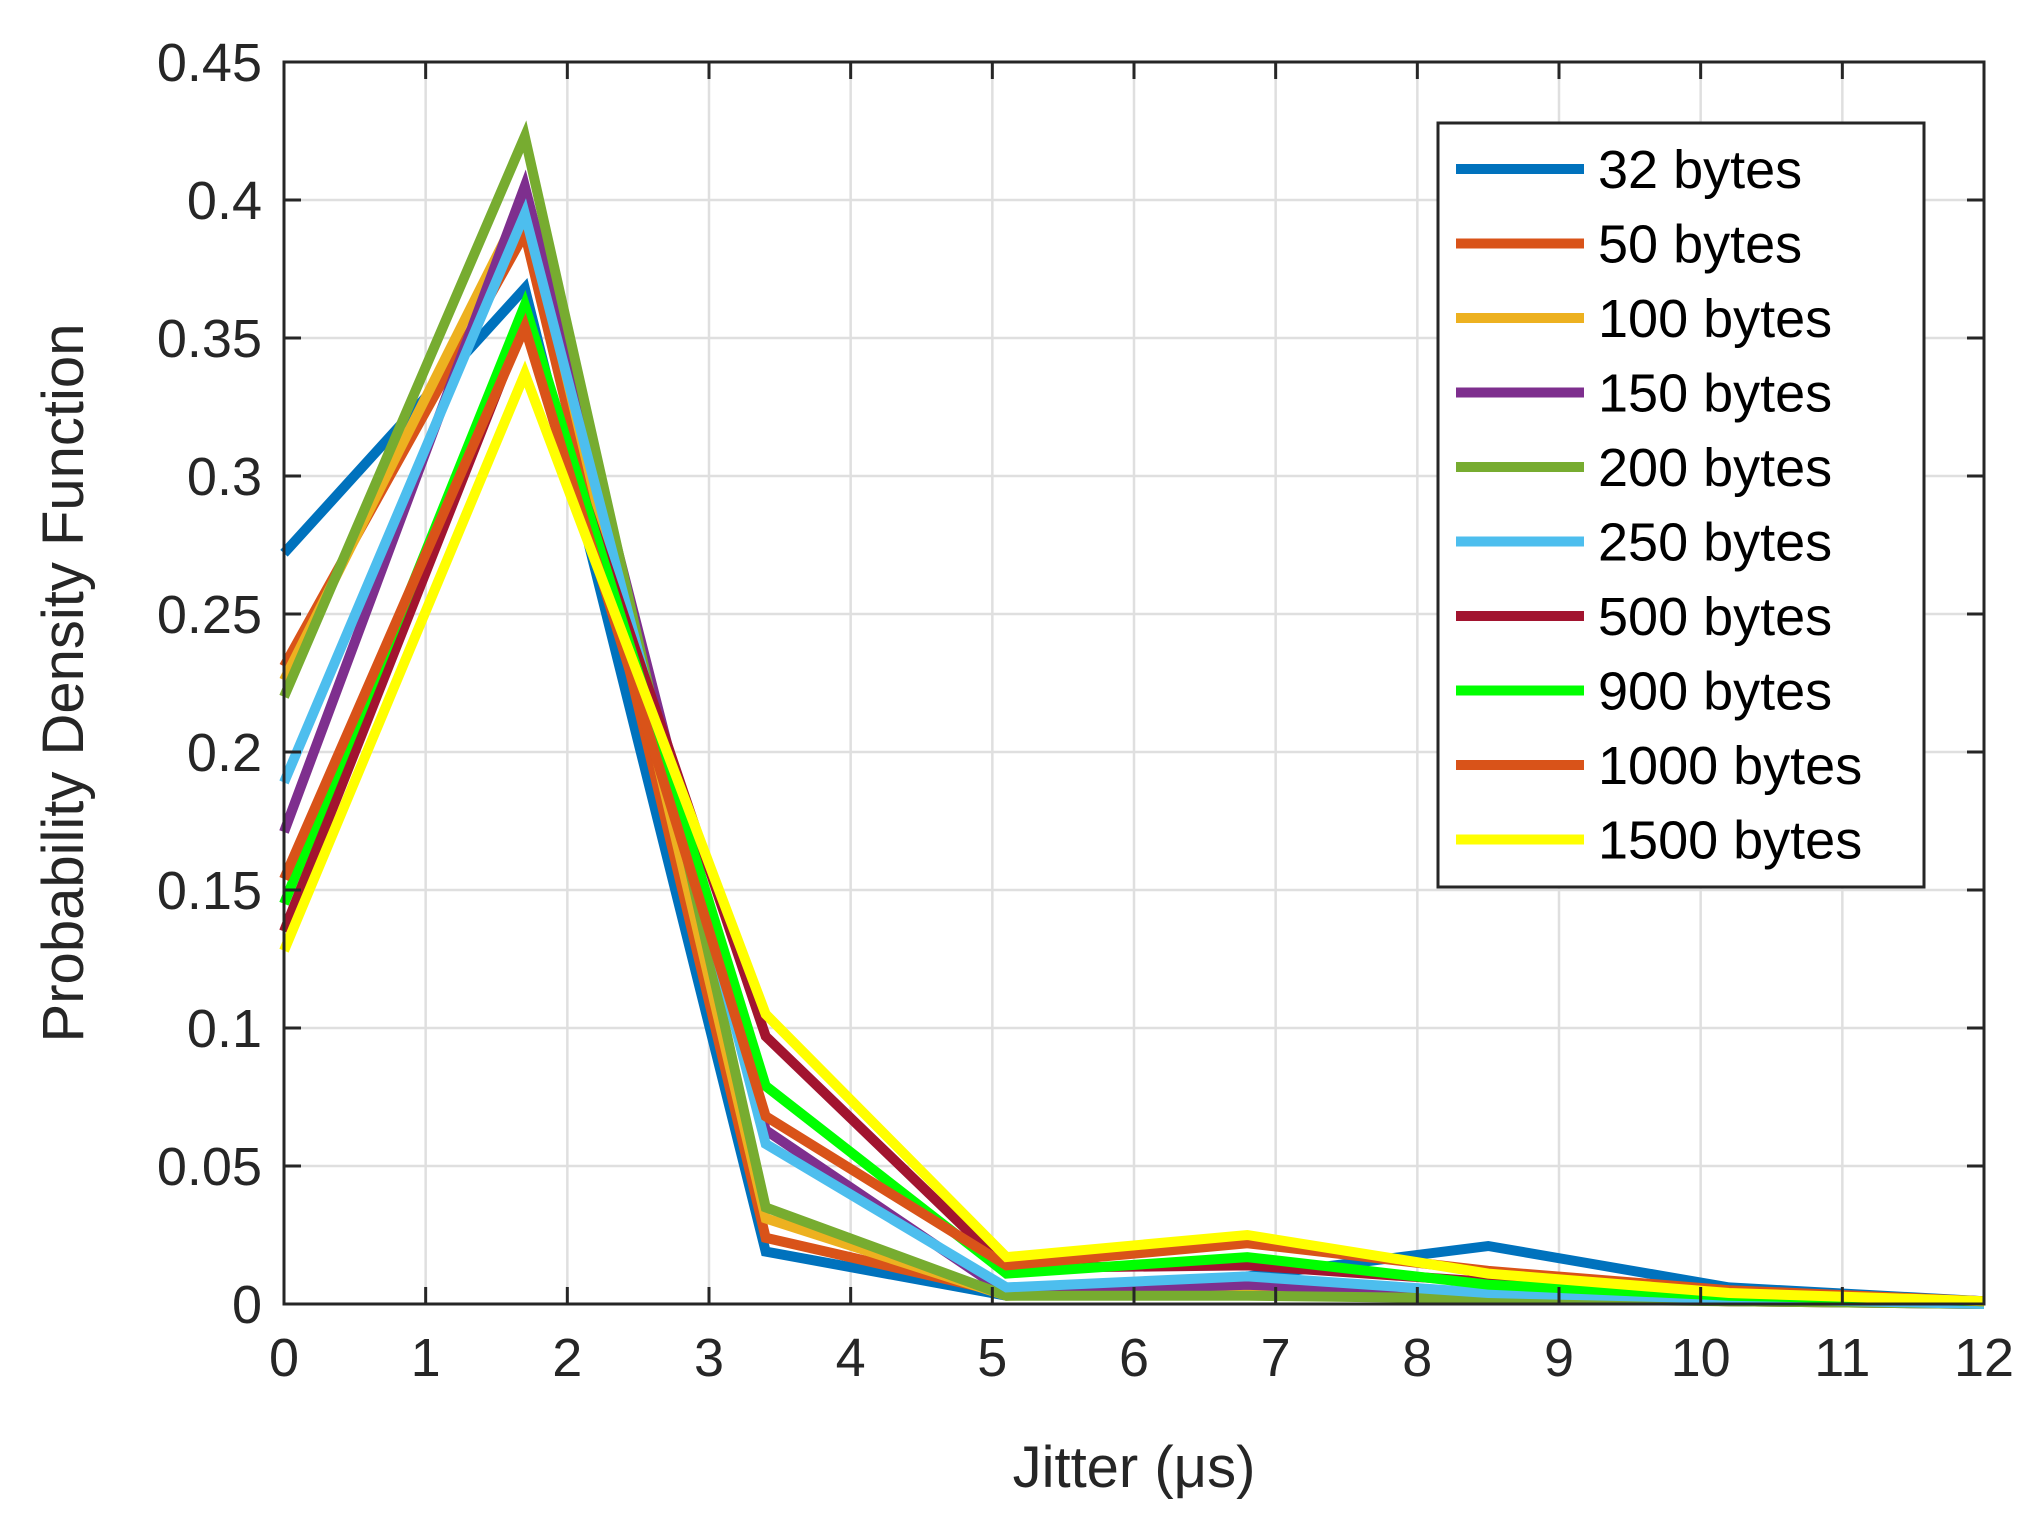  What do you see at coordinates (426, 1358) in the screenshot?
I see `x-tick-label: 1` at bounding box center [426, 1358].